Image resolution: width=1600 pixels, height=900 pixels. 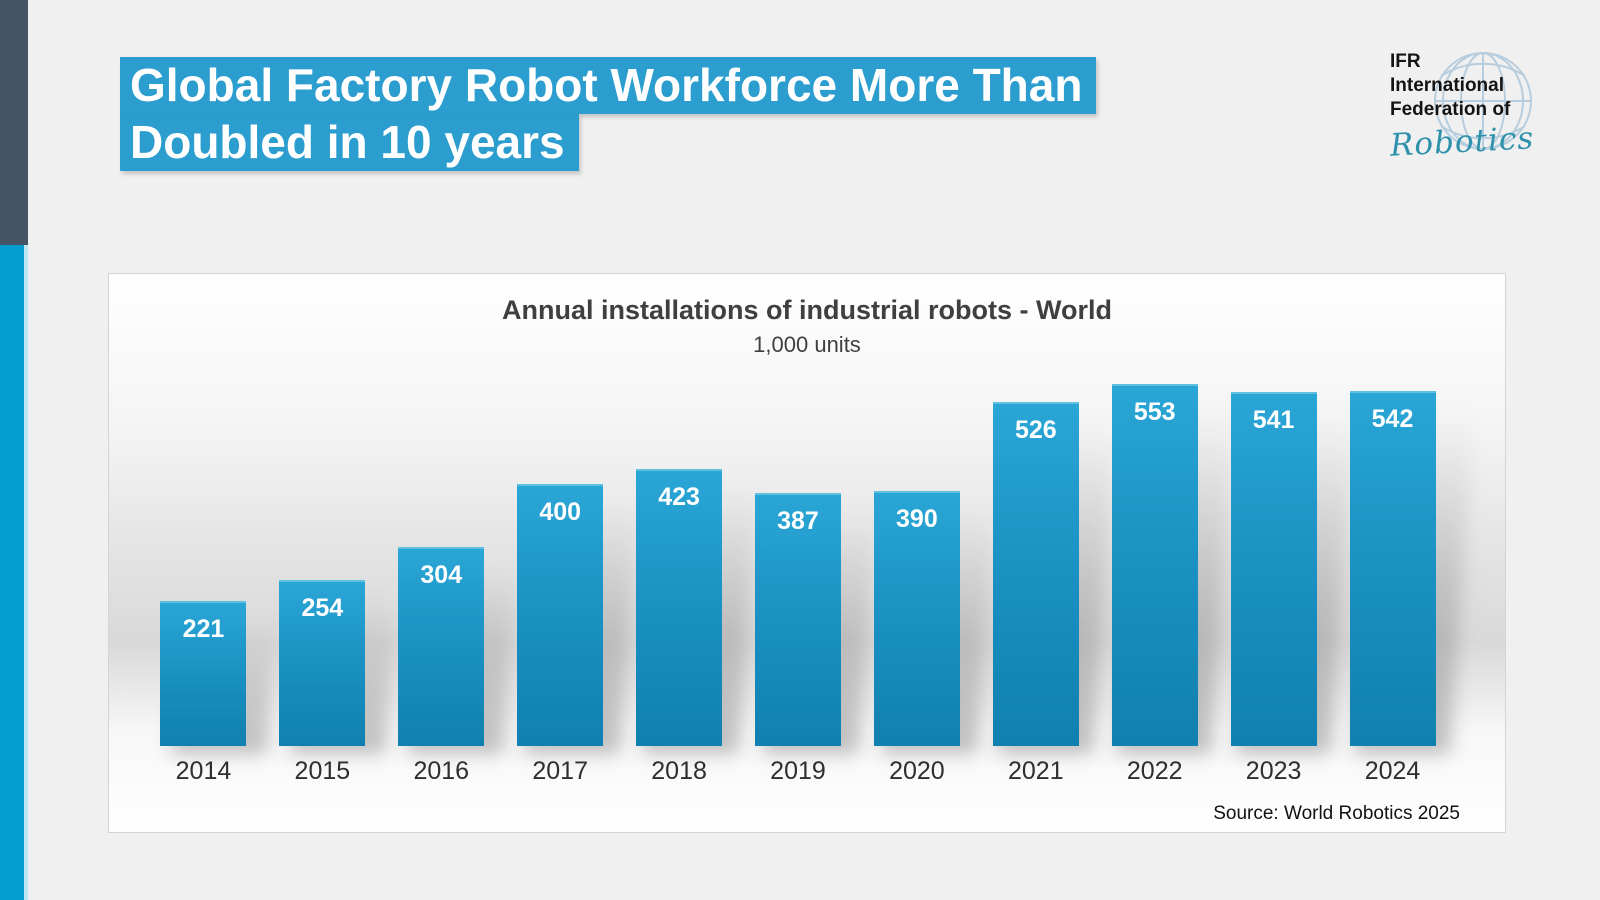 I want to click on bar-2019: 387, so click(x=797, y=619).